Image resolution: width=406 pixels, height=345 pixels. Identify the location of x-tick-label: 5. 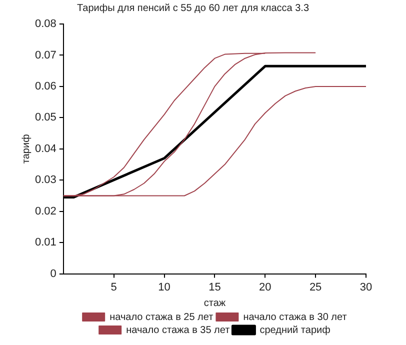
(113, 287).